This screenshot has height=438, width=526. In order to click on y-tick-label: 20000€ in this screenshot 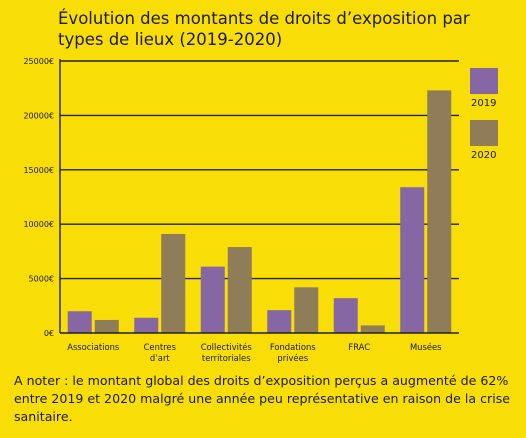, I will do `click(38, 115)`.